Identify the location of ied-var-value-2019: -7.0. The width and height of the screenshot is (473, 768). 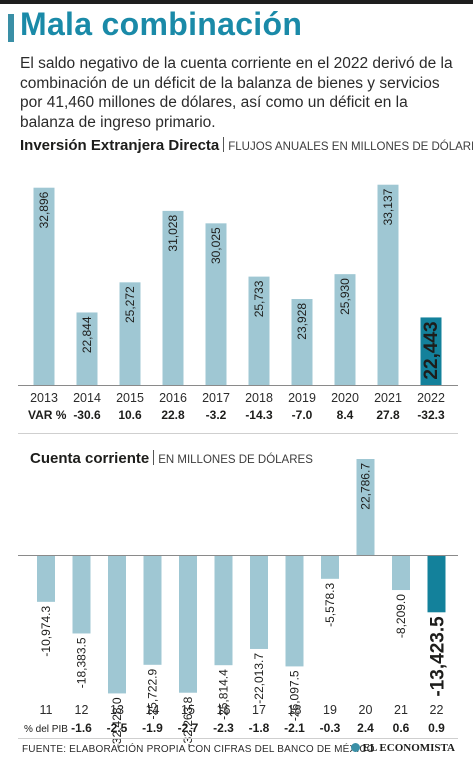
(302, 415).